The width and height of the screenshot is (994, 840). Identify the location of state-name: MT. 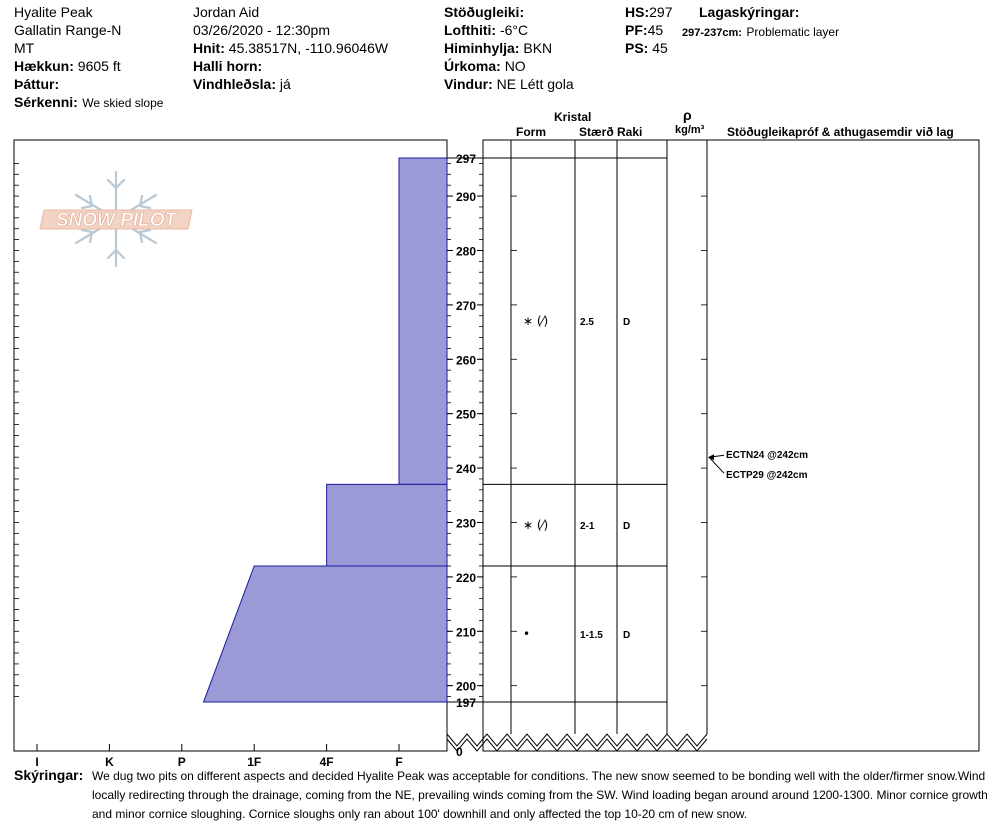
(24, 48).